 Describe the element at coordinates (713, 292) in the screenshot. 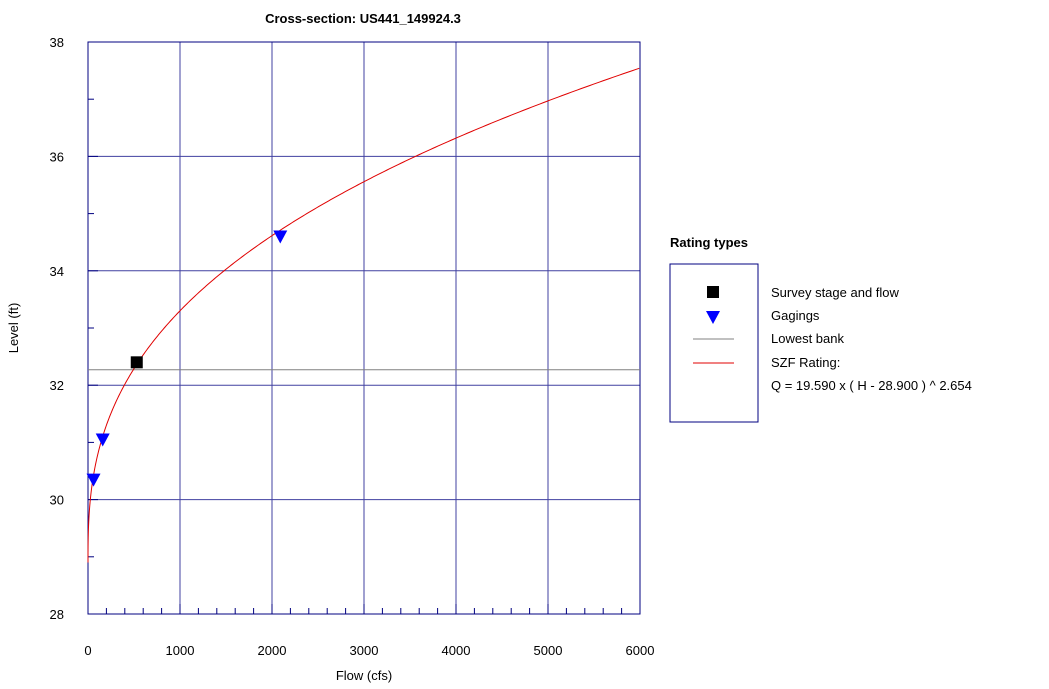

I see `legend-survey-marker` at that location.